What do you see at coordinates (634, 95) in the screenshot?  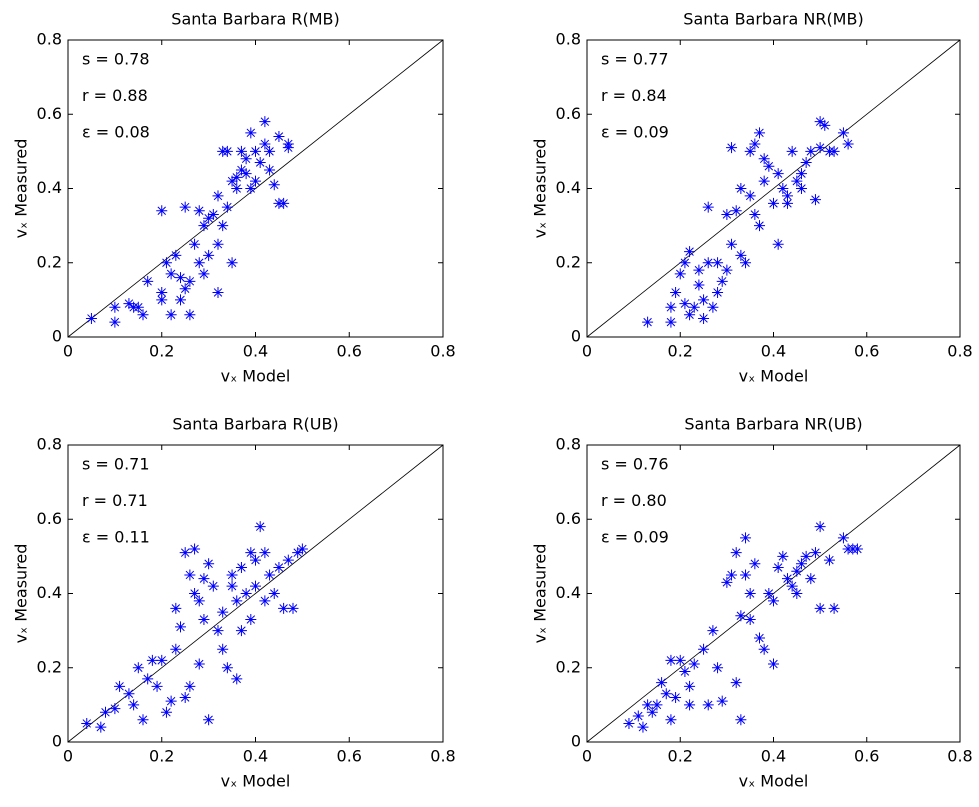 I see `annotation: r = 0.84` at bounding box center [634, 95].